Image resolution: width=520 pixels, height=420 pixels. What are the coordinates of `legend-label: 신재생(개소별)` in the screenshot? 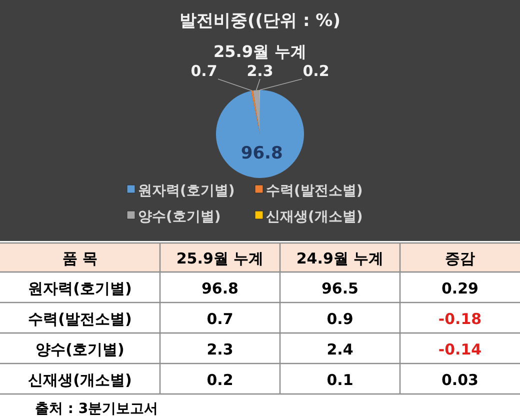 It's located at (314, 217).